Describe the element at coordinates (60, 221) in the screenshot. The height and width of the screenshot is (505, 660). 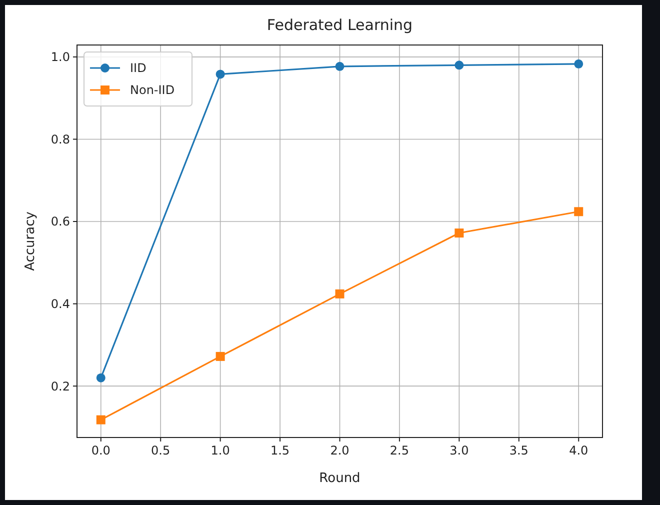
I see `y-tick-label: 0.6` at that location.